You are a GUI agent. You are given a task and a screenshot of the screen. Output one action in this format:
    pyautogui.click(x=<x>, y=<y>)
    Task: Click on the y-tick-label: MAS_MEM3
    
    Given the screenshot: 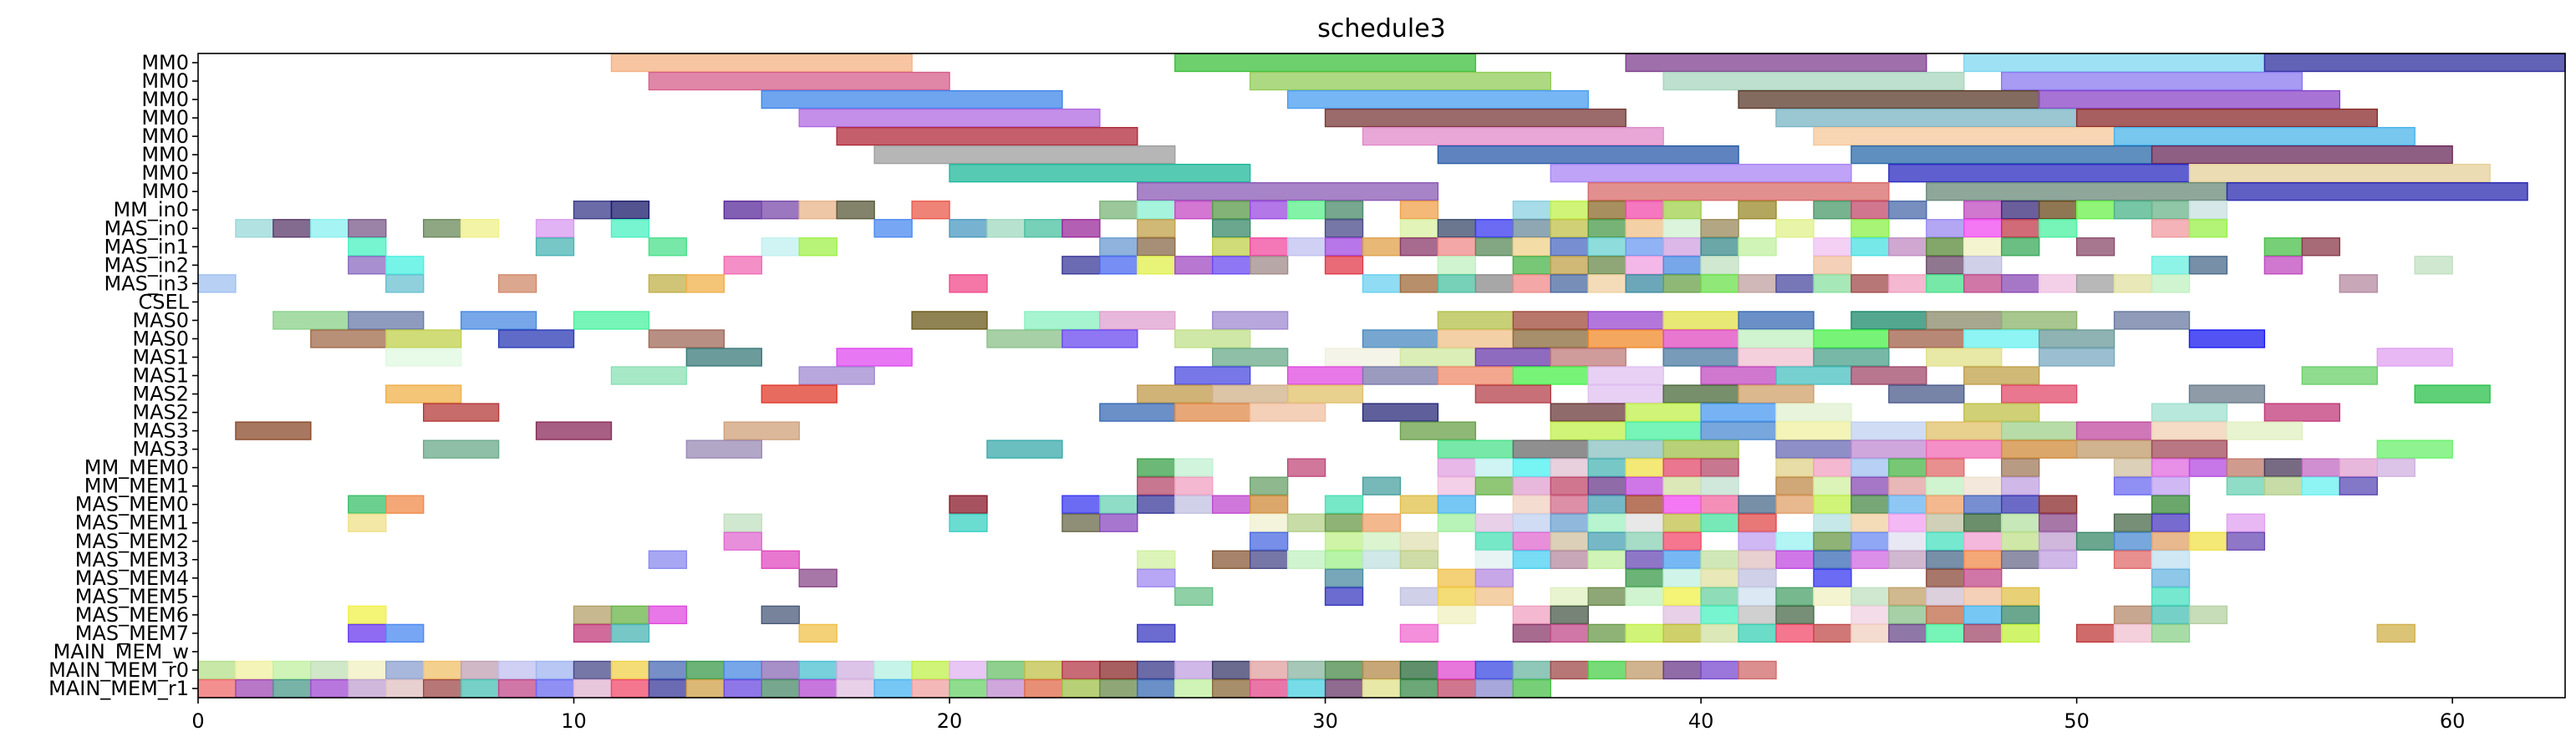 What is the action you would take?
    pyautogui.click(x=132, y=560)
    